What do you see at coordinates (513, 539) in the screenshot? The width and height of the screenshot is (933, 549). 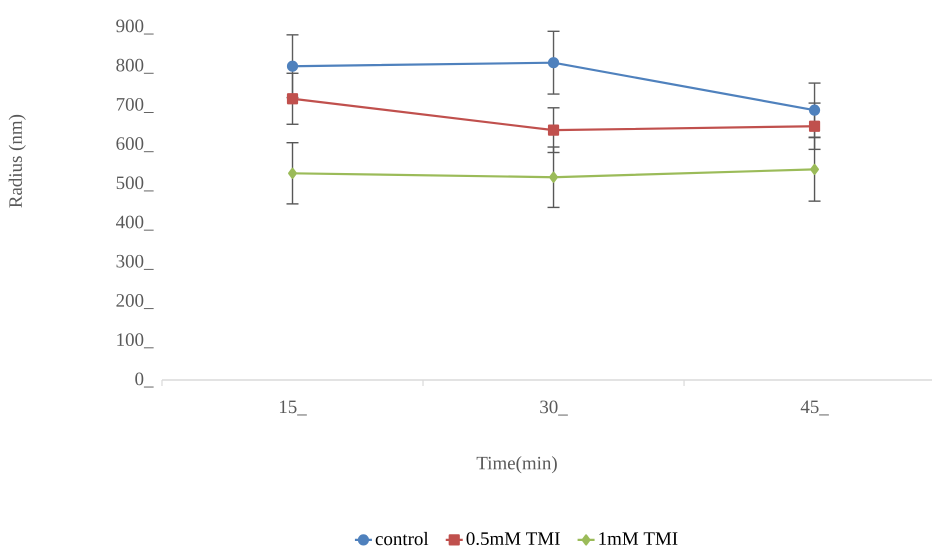 I see `legend-label: 0.5mM TMI` at bounding box center [513, 539].